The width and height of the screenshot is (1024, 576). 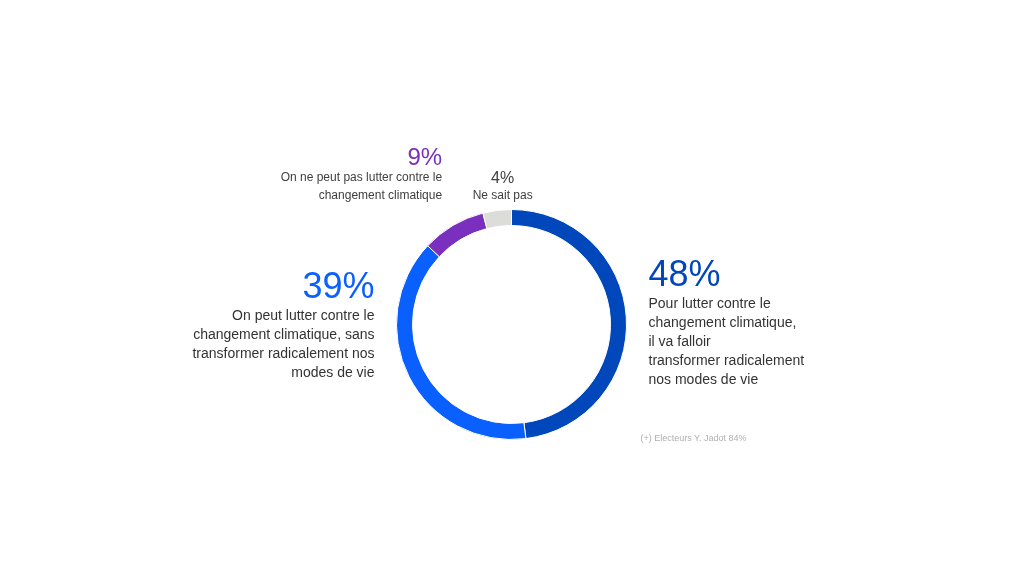 I want to click on data-label: 48%, so click(x=684, y=273).